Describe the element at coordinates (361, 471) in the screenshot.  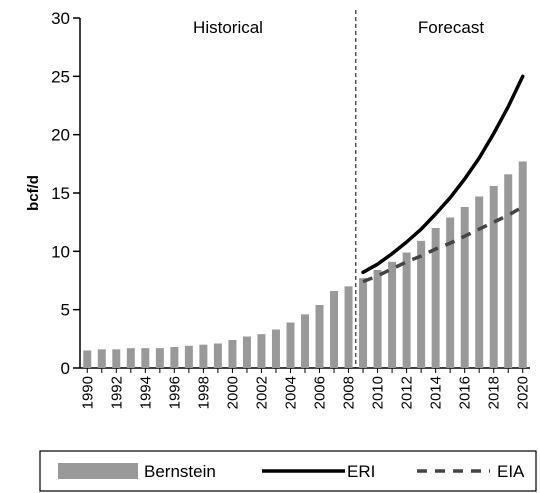
I see `legend-label-eri: ERI` at that location.